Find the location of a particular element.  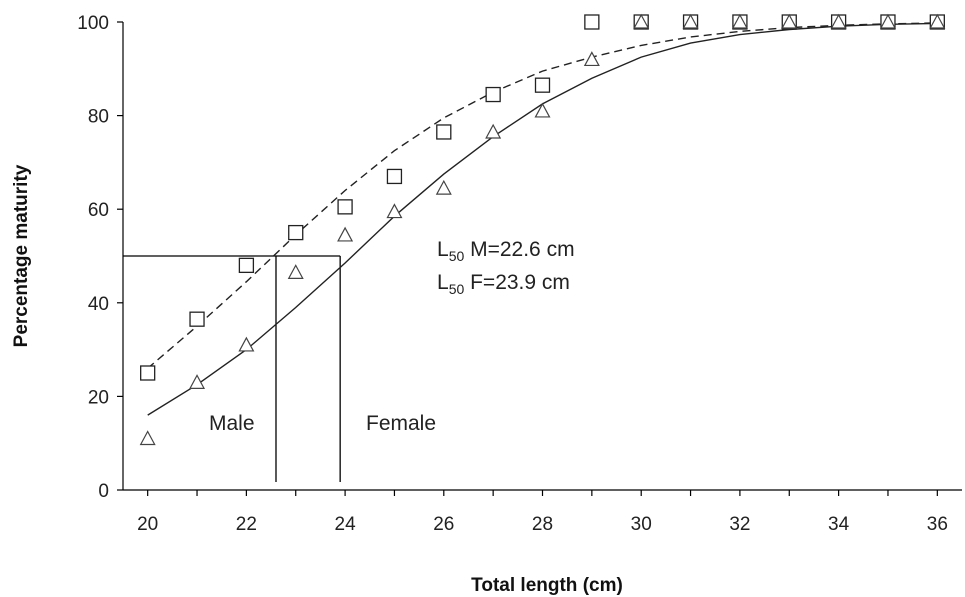

x-tick-label: 34 is located at coordinates (839, 524).